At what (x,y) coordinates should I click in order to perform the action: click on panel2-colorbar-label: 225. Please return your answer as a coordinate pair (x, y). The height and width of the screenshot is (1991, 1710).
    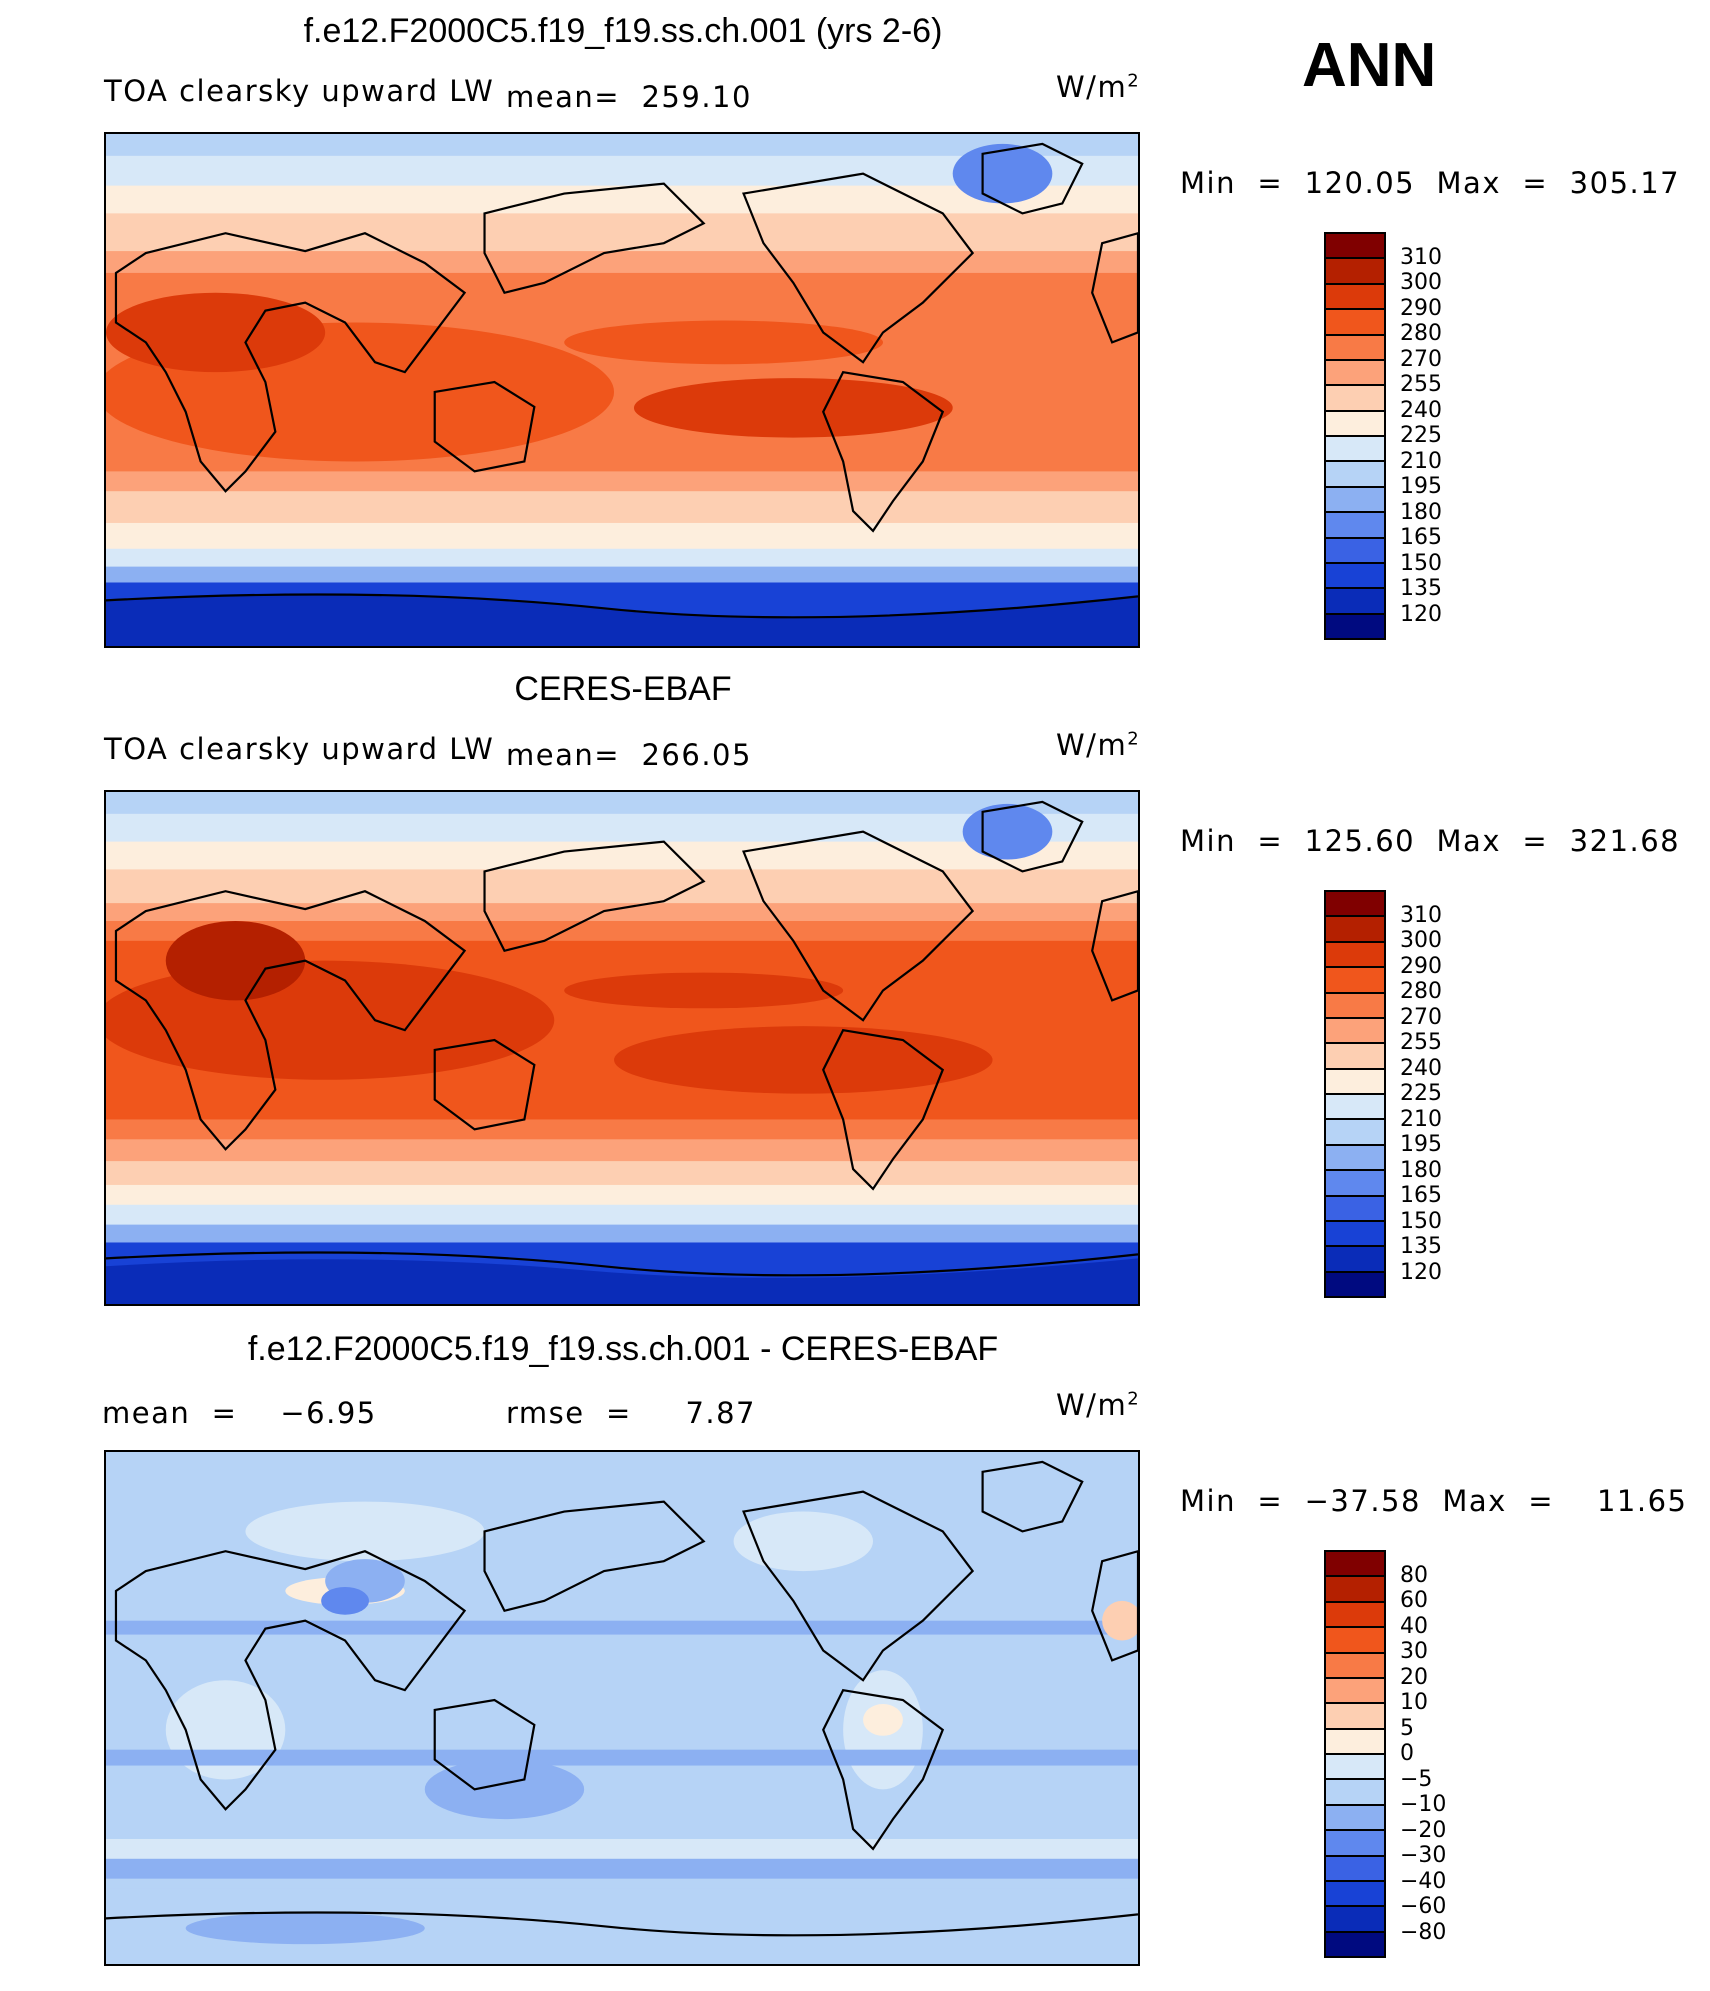
    Looking at the image, I should click on (1421, 1093).